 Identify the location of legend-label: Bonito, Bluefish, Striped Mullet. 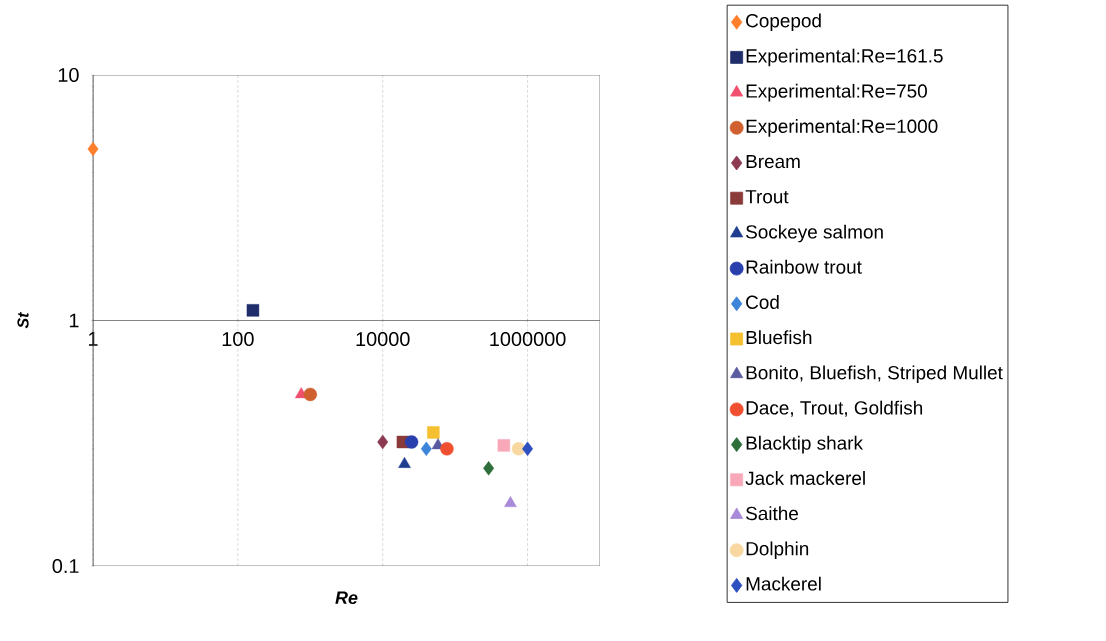
(874, 374).